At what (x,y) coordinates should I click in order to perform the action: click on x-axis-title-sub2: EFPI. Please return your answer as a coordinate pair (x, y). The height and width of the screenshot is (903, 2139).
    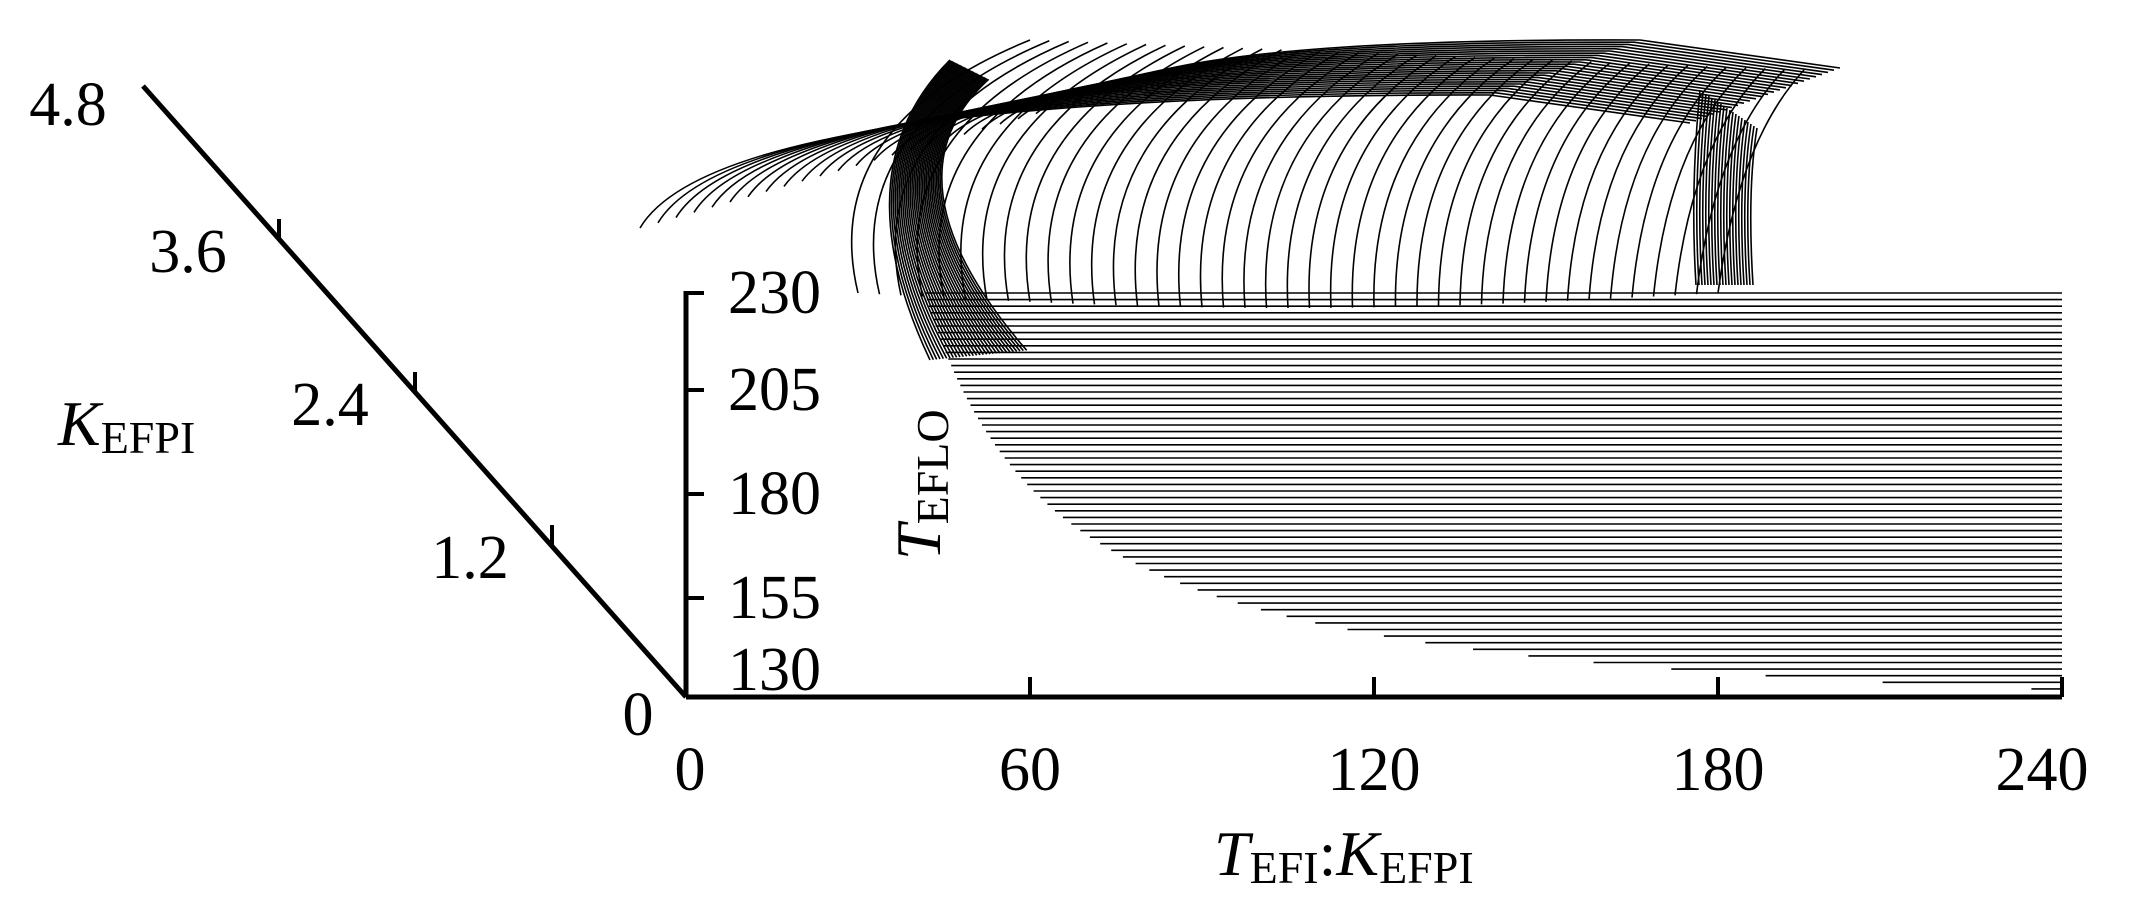
    Looking at the image, I should click on (1426, 867).